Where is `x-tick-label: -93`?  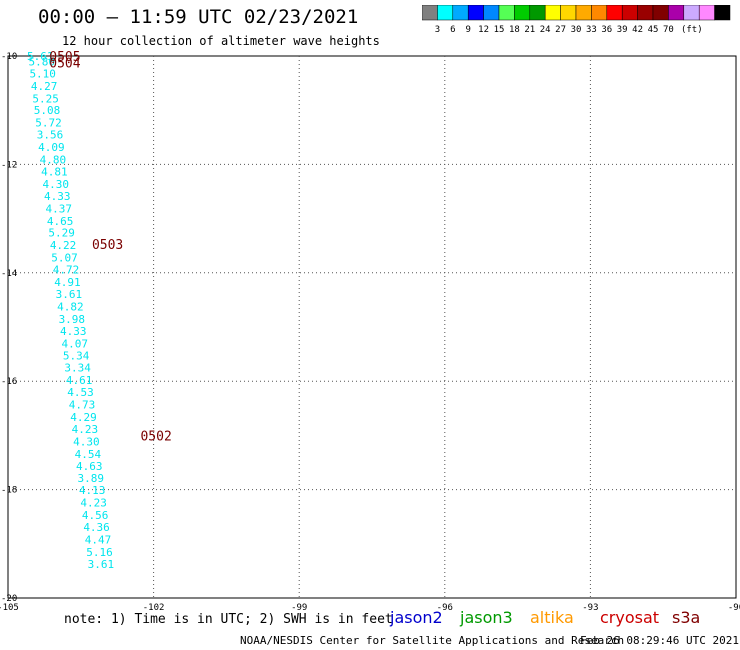 x-tick-label: -93 is located at coordinates (590, 607).